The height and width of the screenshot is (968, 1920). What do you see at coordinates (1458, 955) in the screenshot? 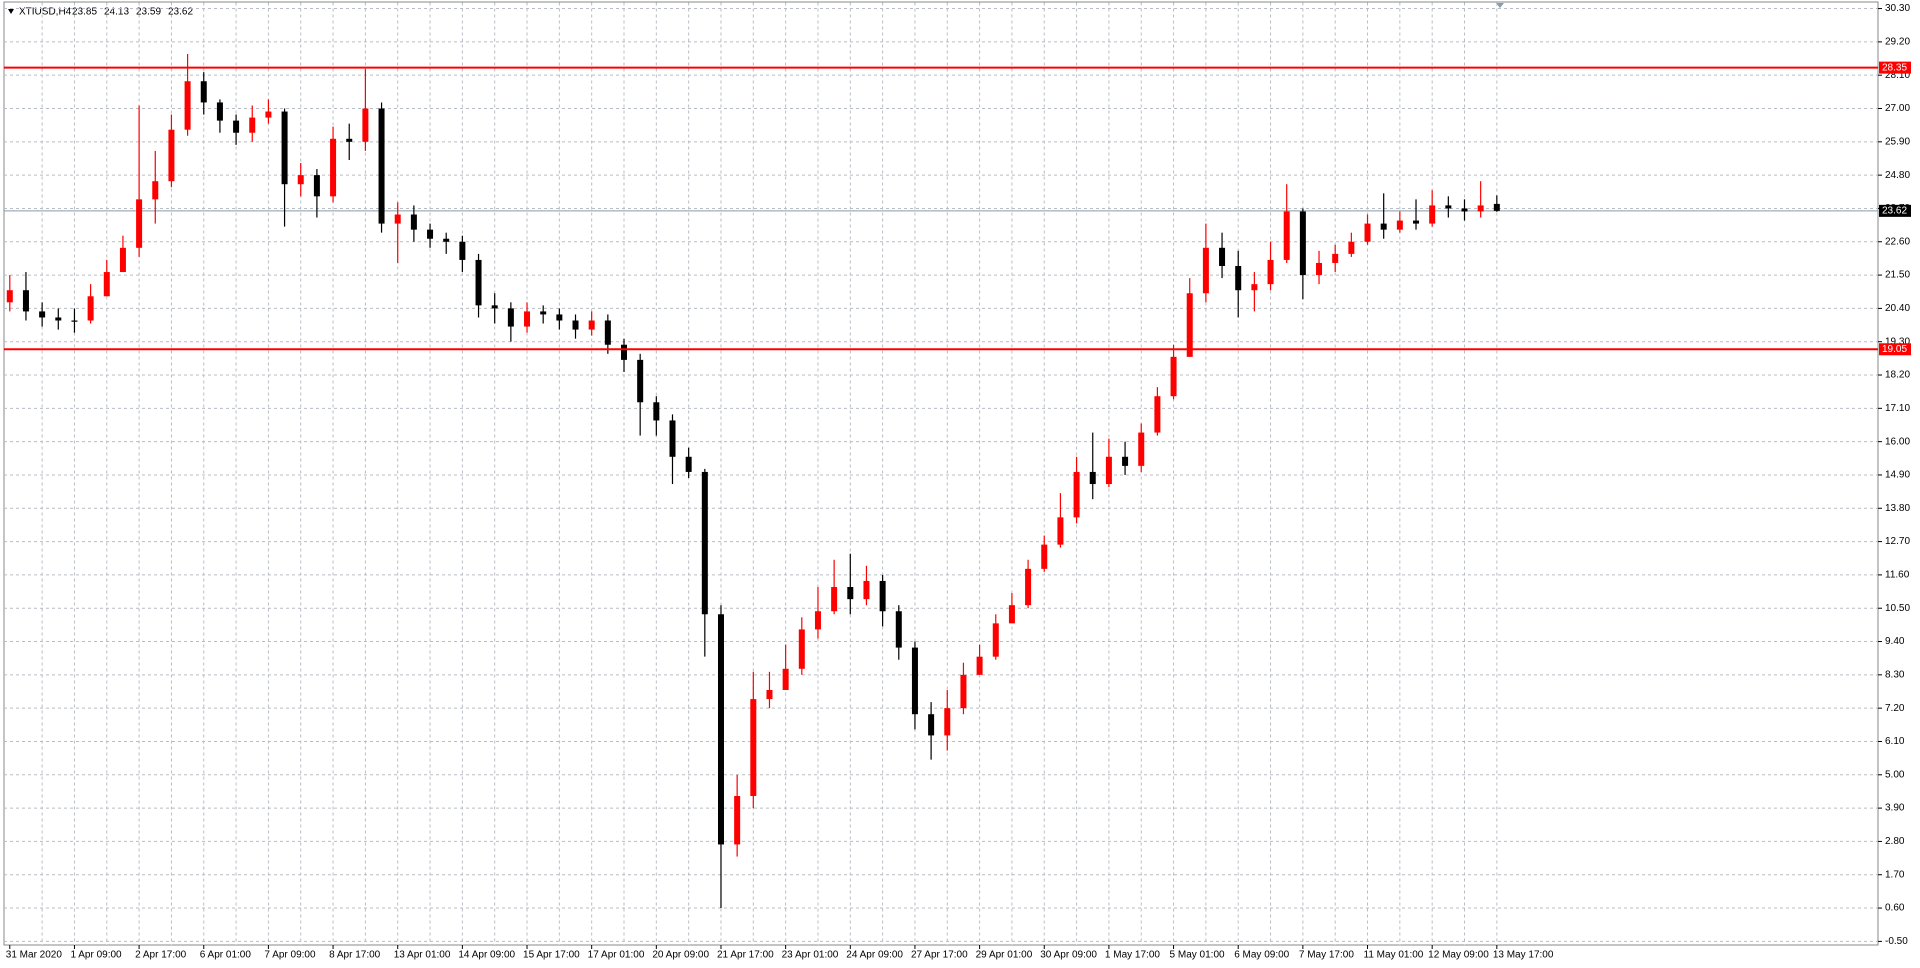
I see `x-tick-label: 12 May 09:00` at bounding box center [1458, 955].